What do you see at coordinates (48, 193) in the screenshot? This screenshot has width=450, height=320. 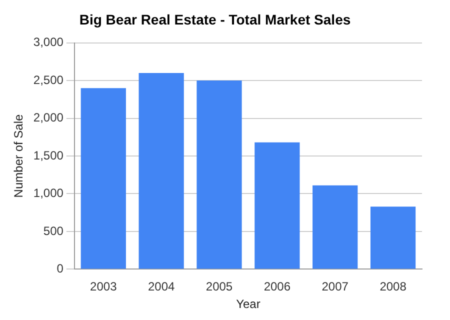 I see `y-tick-label: 1,000` at bounding box center [48, 193].